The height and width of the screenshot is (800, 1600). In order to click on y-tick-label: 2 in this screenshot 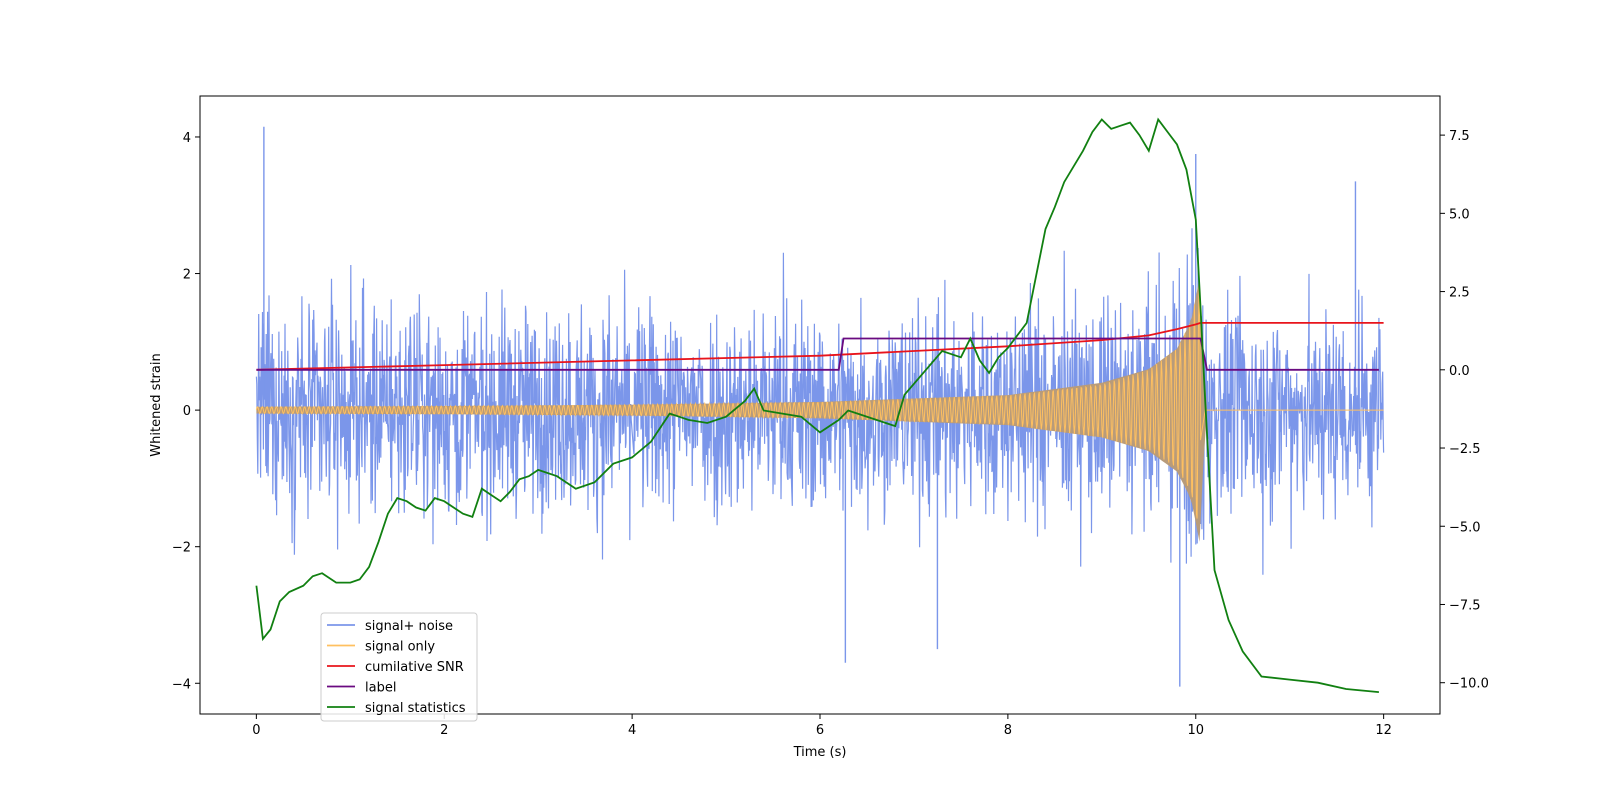, I will do `click(187, 275)`.